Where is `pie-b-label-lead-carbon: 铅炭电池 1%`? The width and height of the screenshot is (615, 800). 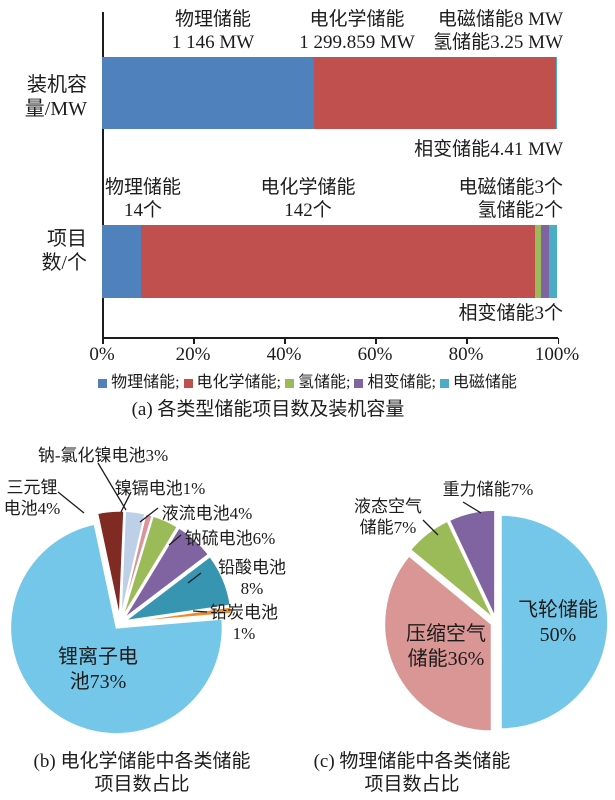
pie-b-label-lead-carbon: 铅炭电池 1% is located at coordinates (244, 623).